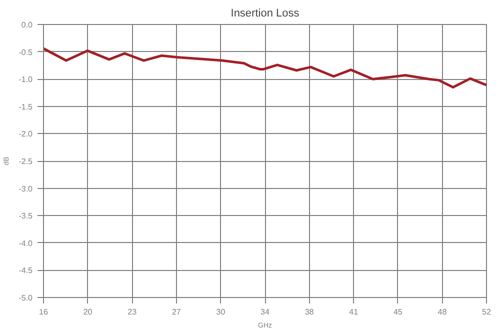 The width and height of the screenshot is (500, 334). I want to click on x-tick-label: 48, so click(443, 312).